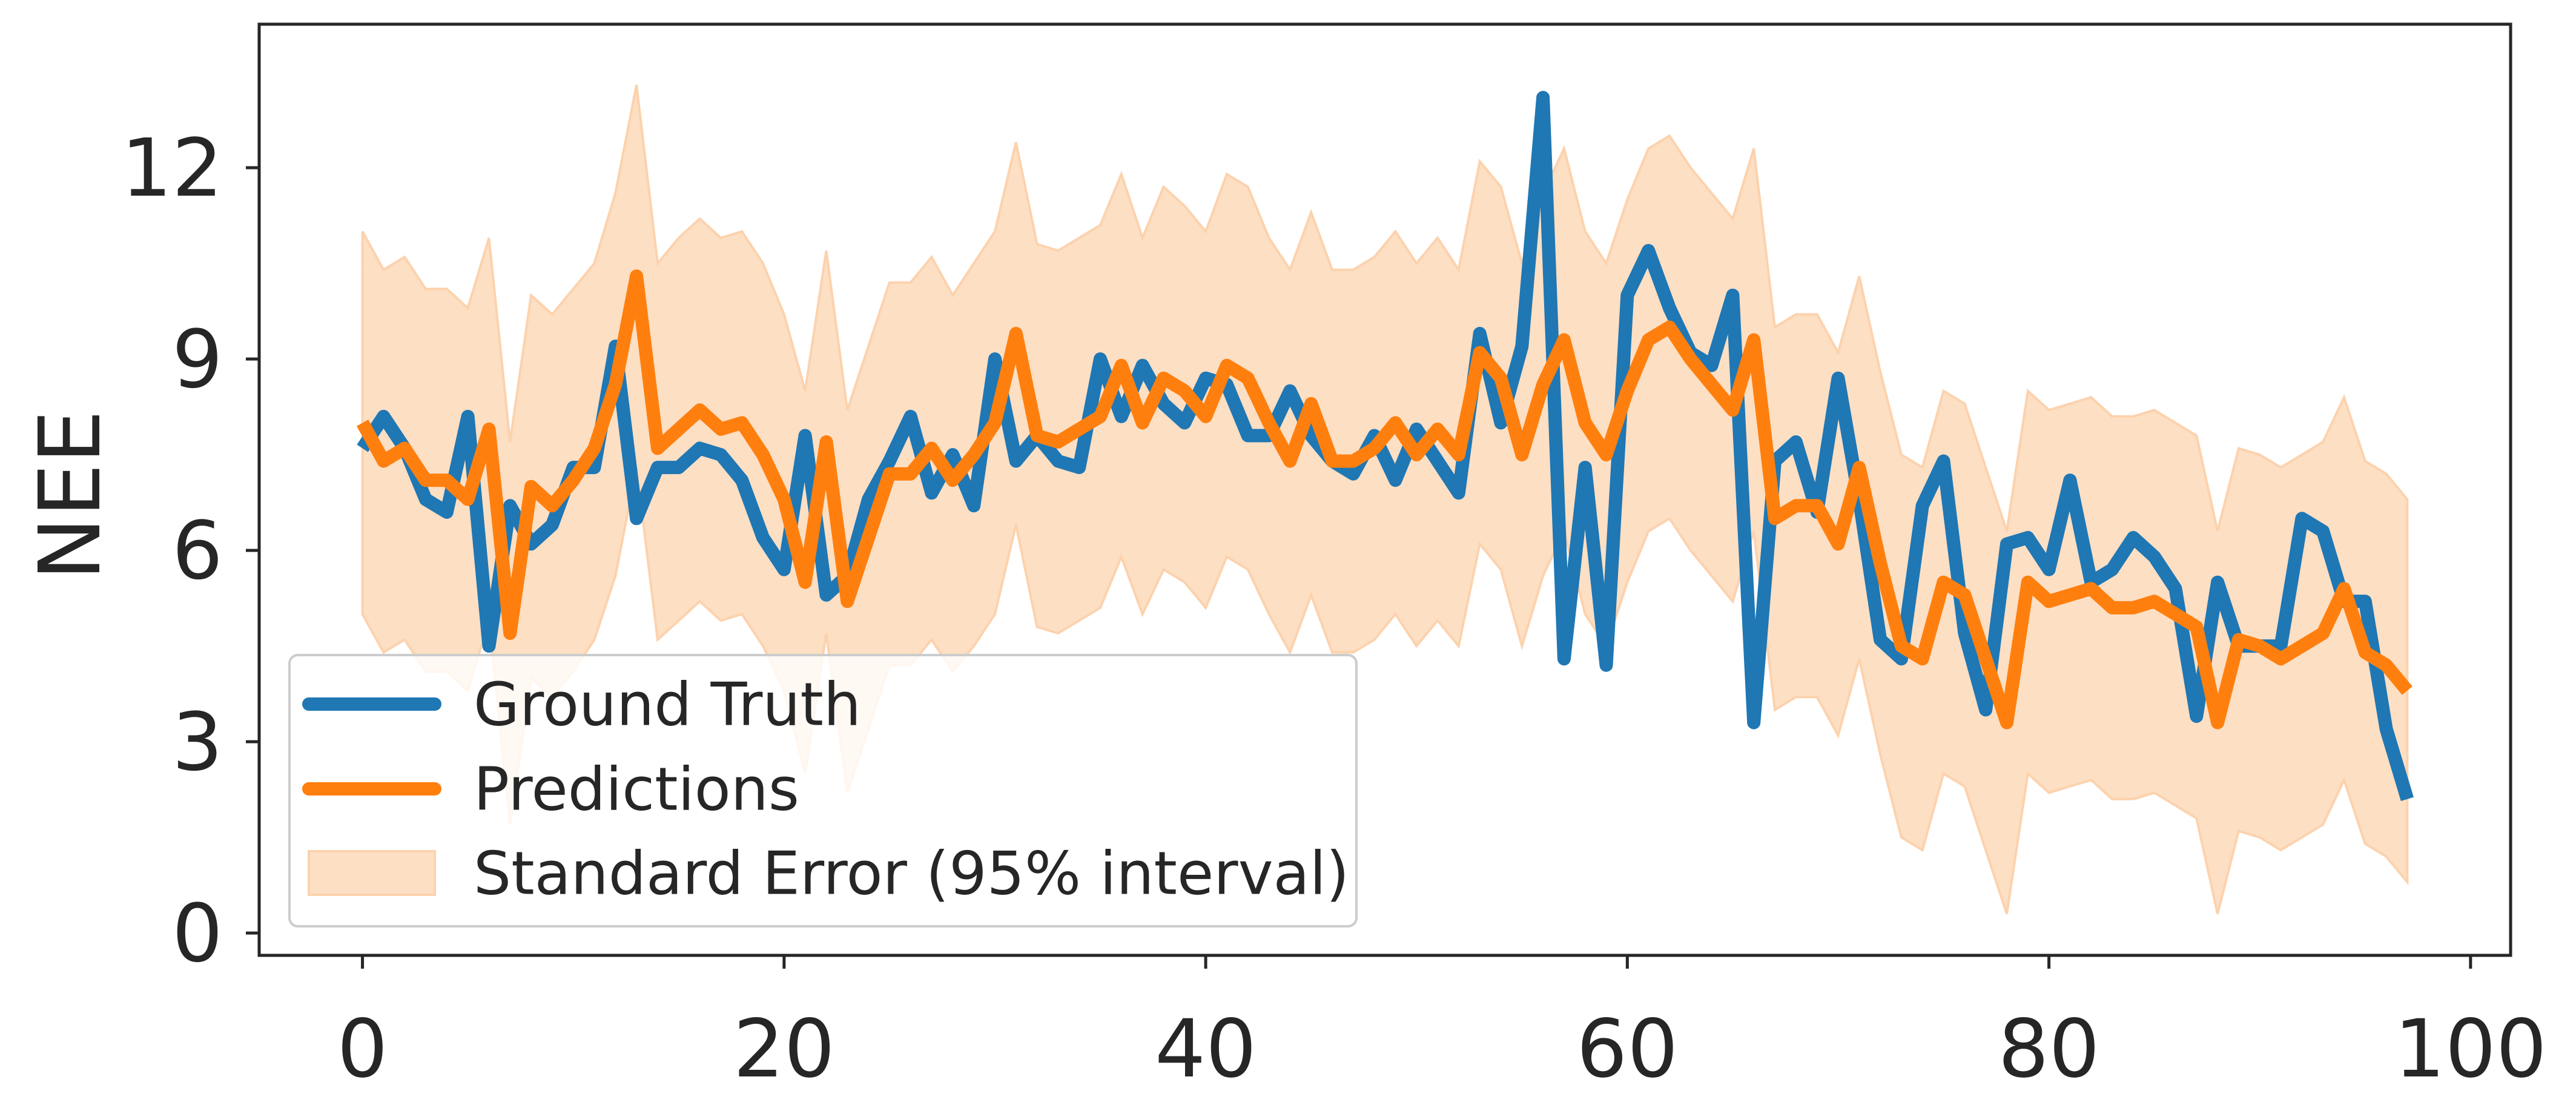  What do you see at coordinates (784, 1048) in the screenshot?
I see `x-tick-label: 20` at bounding box center [784, 1048].